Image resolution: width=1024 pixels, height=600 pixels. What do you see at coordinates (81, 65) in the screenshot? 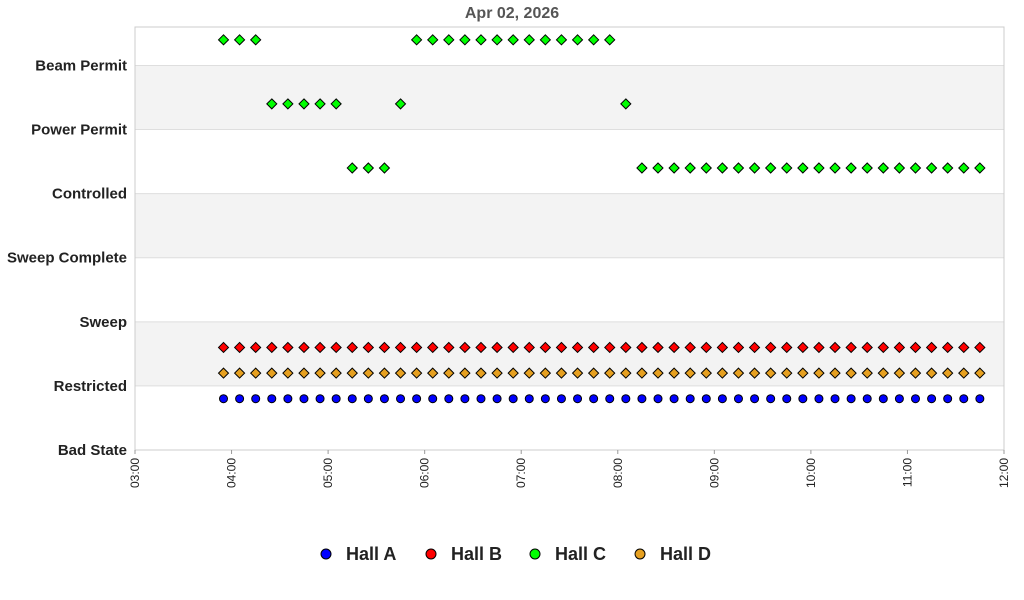
I see `y-tick-label: Beam Permit` at bounding box center [81, 65].